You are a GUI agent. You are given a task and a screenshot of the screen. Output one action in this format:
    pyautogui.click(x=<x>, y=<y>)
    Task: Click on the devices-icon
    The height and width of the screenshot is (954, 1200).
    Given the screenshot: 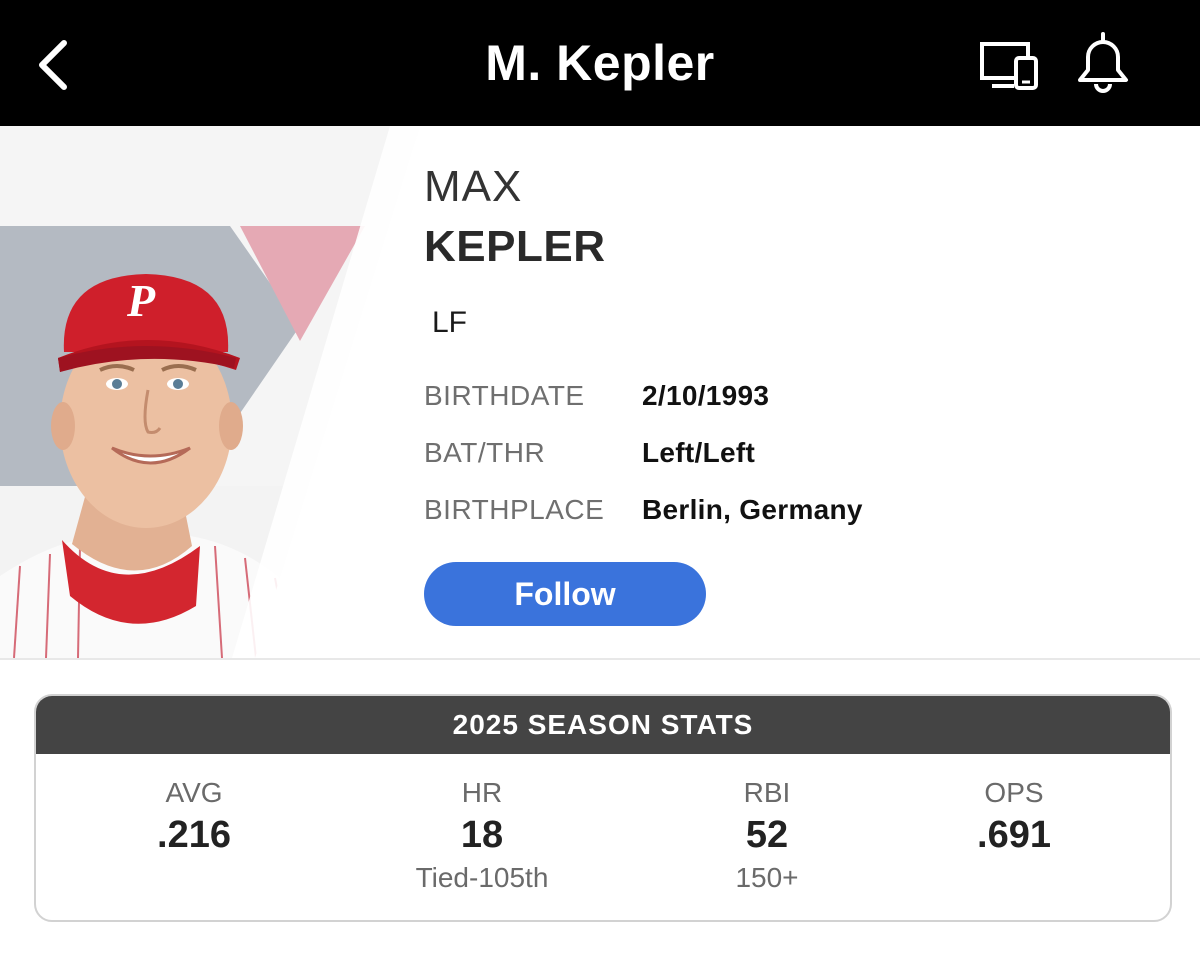 What is the action you would take?
    pyautogui.click(x=1009, y=66)
    